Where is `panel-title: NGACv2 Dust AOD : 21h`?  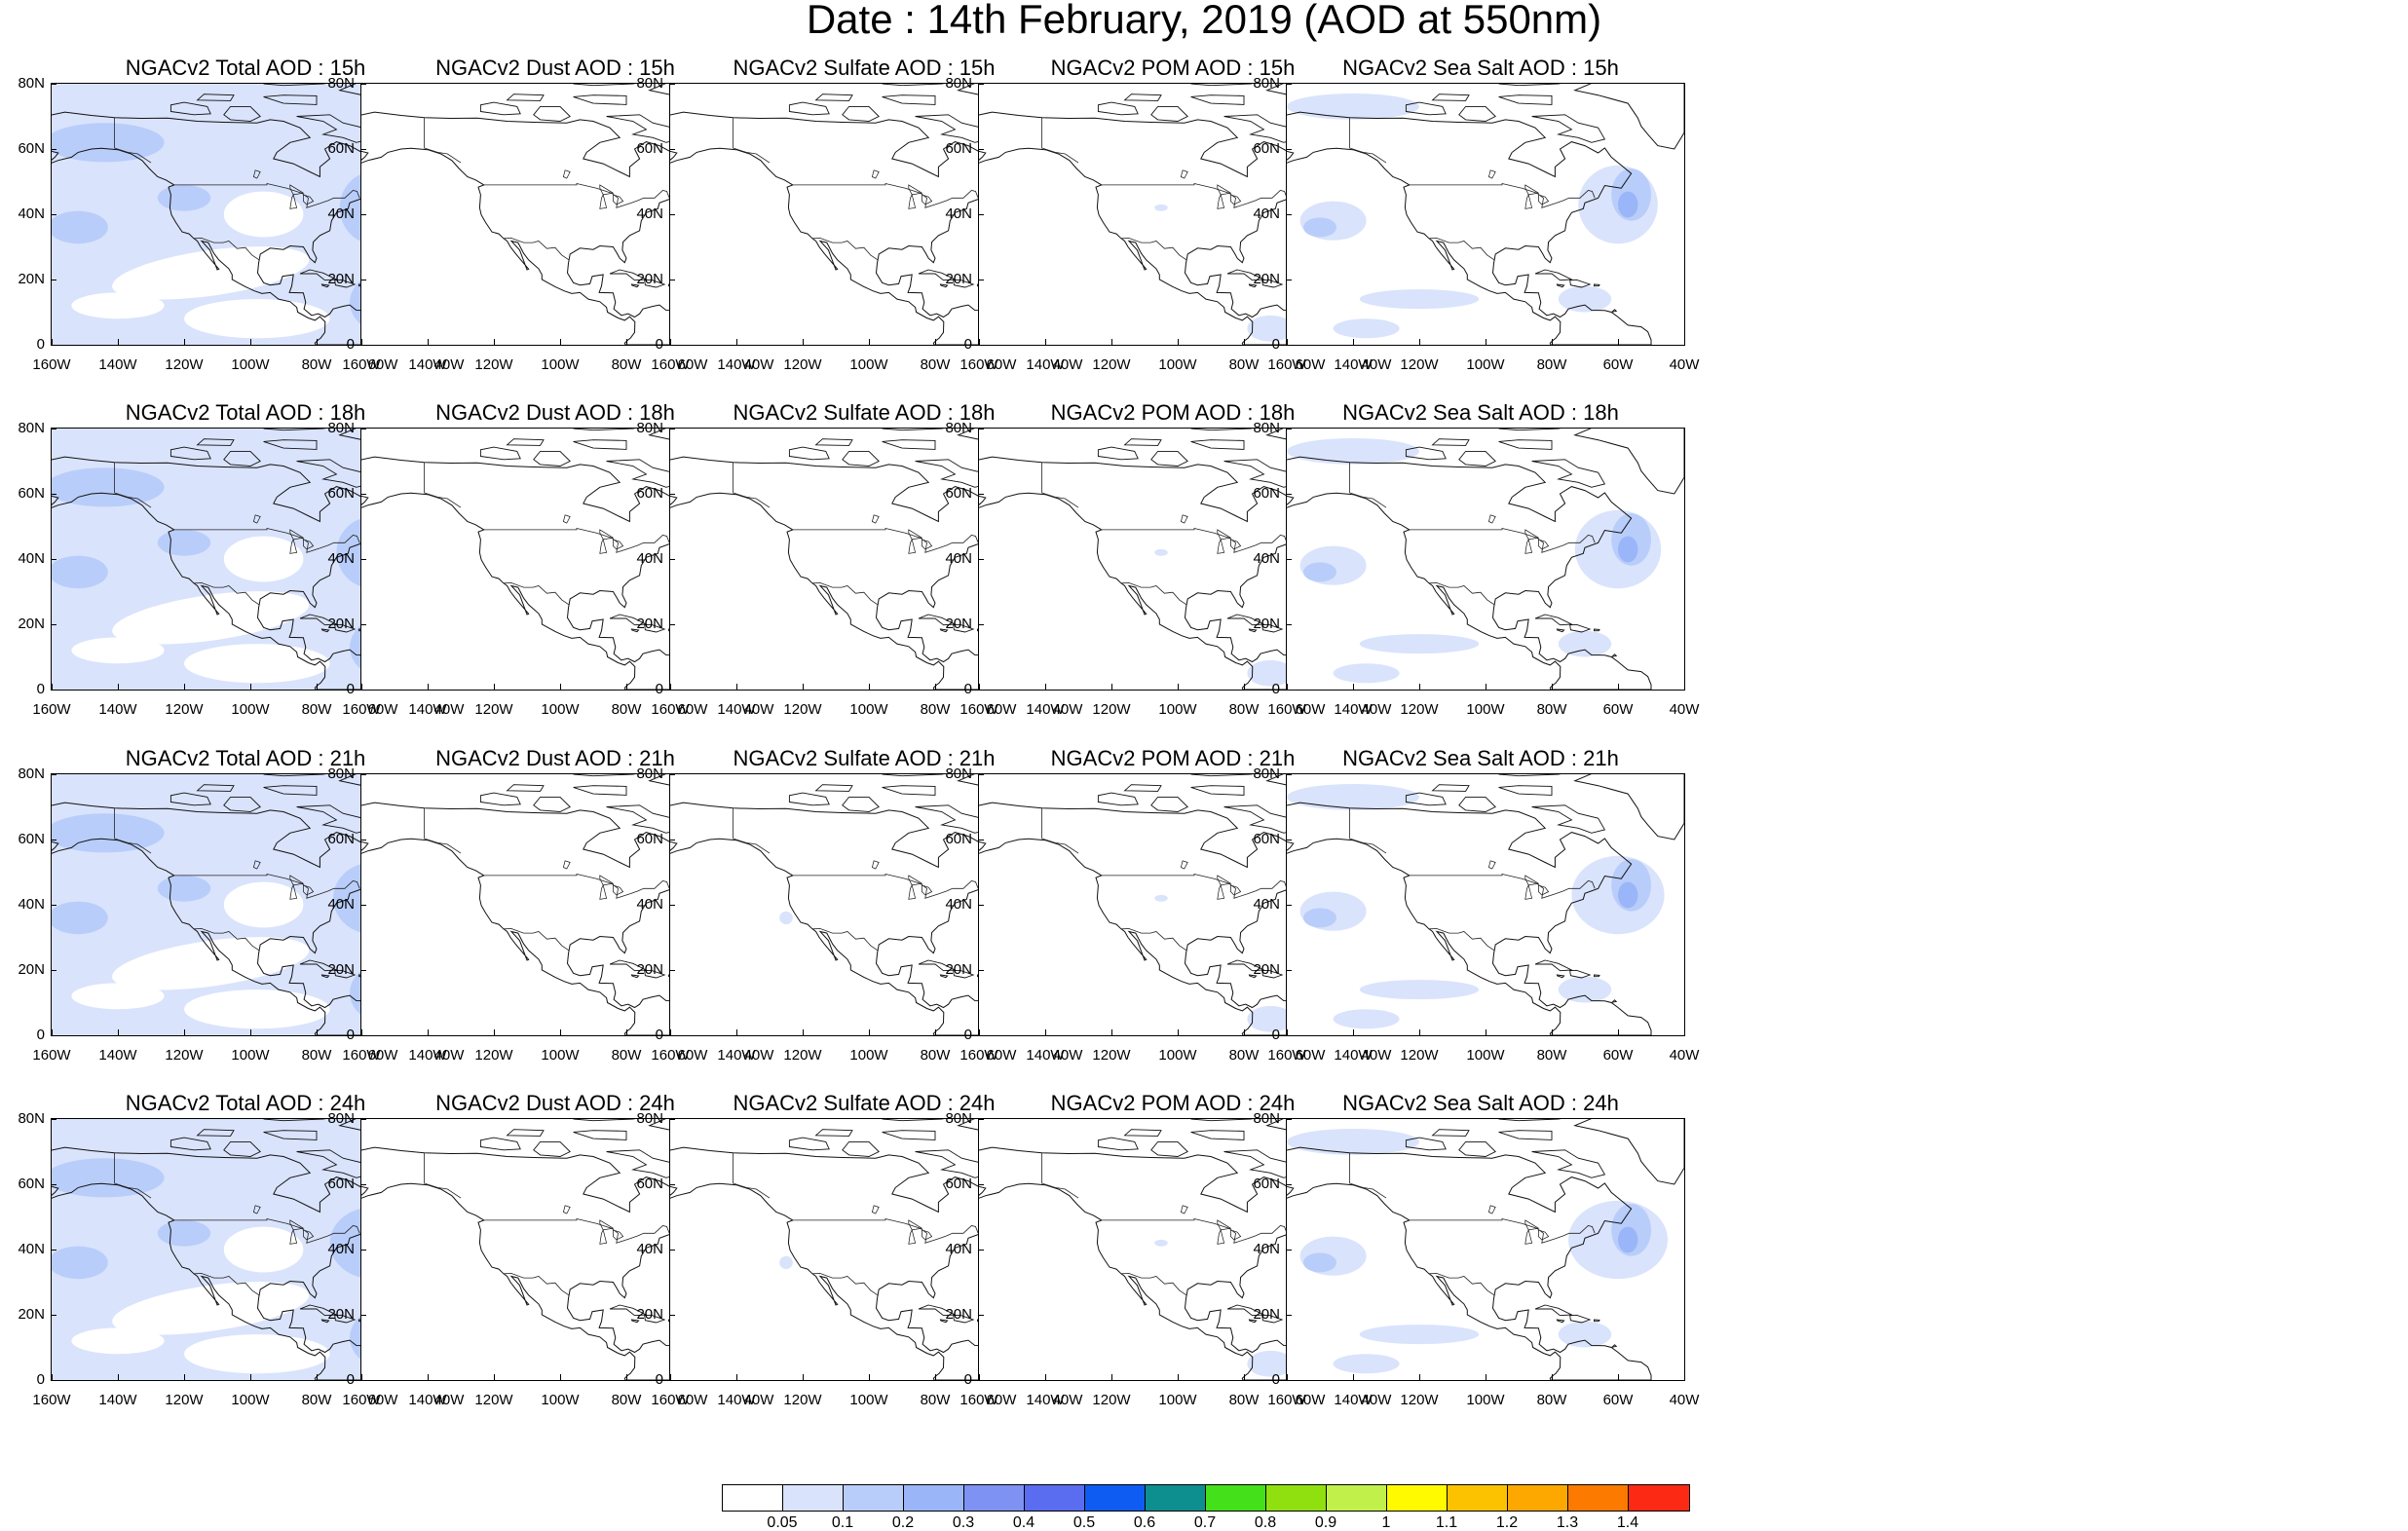 panel-title: NGACv2 Dust AOD : 21h is located at coordinates (555, 758).